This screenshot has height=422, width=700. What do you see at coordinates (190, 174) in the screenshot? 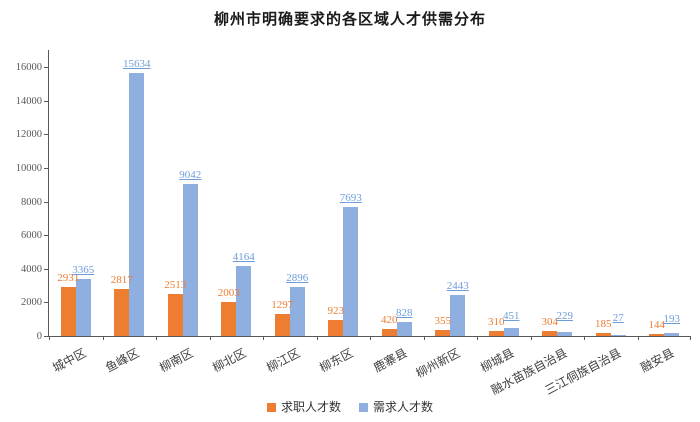
I see `demand-value-link: 9042` at bounding box center [190, 174].